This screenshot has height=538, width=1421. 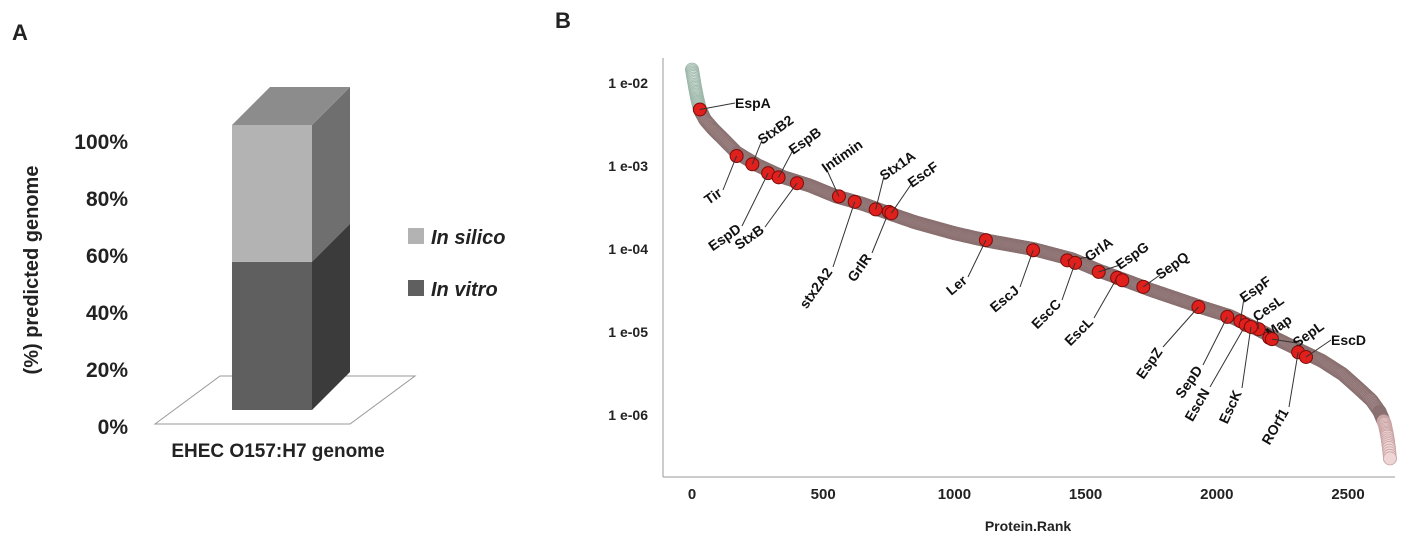 What do you see at coordinates (859, 268) in the screenshot?
I see `b-highlight-label: GrlR` at bounding box center [859, 268].